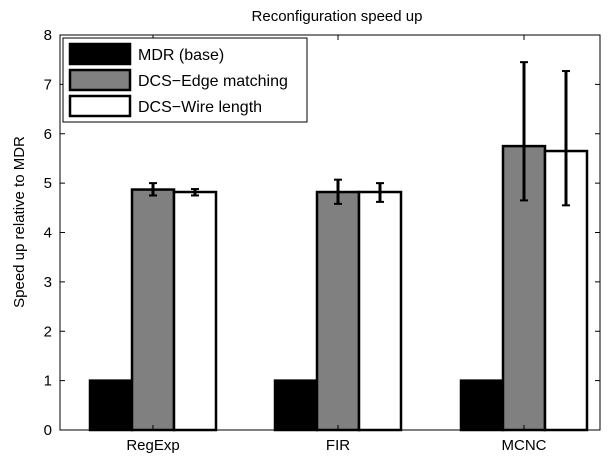 The height and width of the screenshot is (458, 613). What do you see at coordinates (338, 445) in the screenshot?
I see `x-tick-label: FIR` at bounding box center [338, 445].